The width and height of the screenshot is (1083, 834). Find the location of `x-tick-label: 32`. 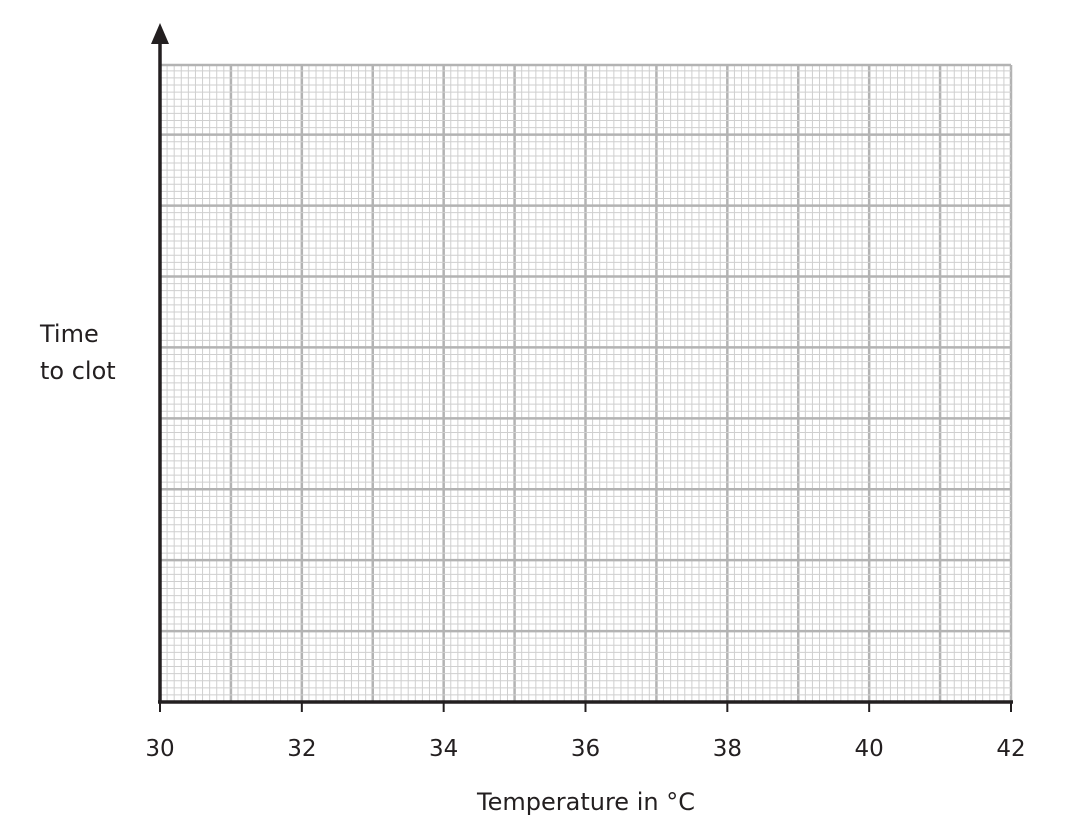

x-tick-label: 32 is located at coordinates (301, 749).